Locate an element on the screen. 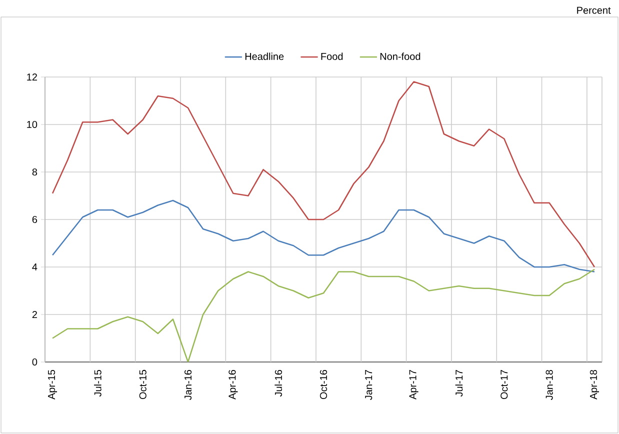  x-tick-label: Jul-15 is located at coordinates (98, 383).